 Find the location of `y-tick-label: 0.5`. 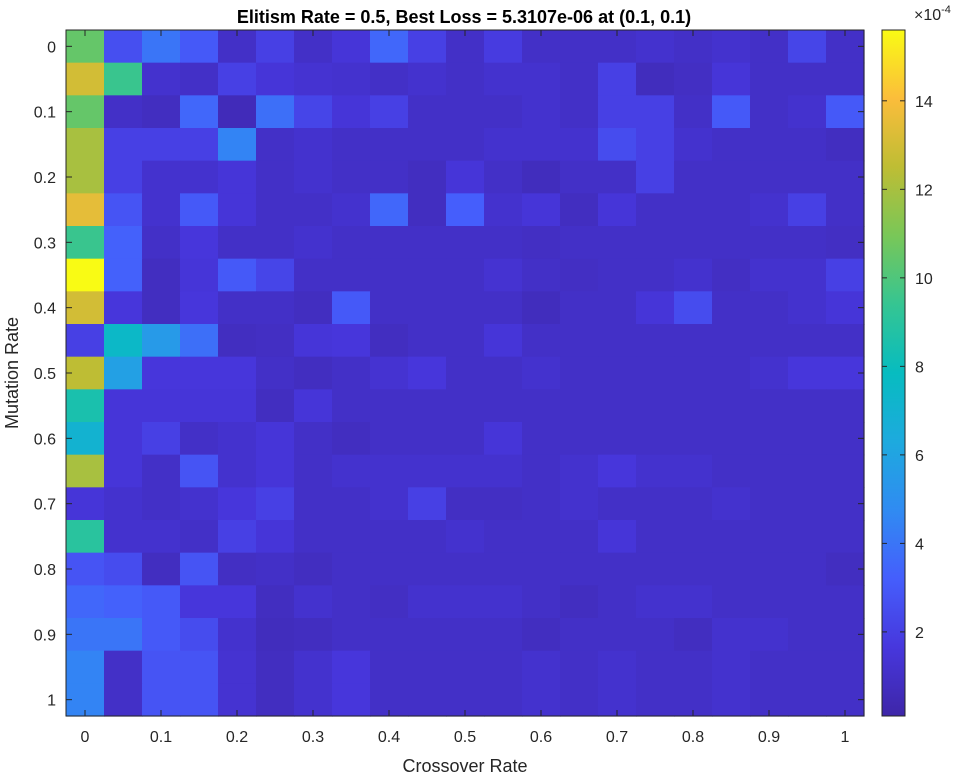

y-tick-label: 0.5 is located at coordinates (45, 374).